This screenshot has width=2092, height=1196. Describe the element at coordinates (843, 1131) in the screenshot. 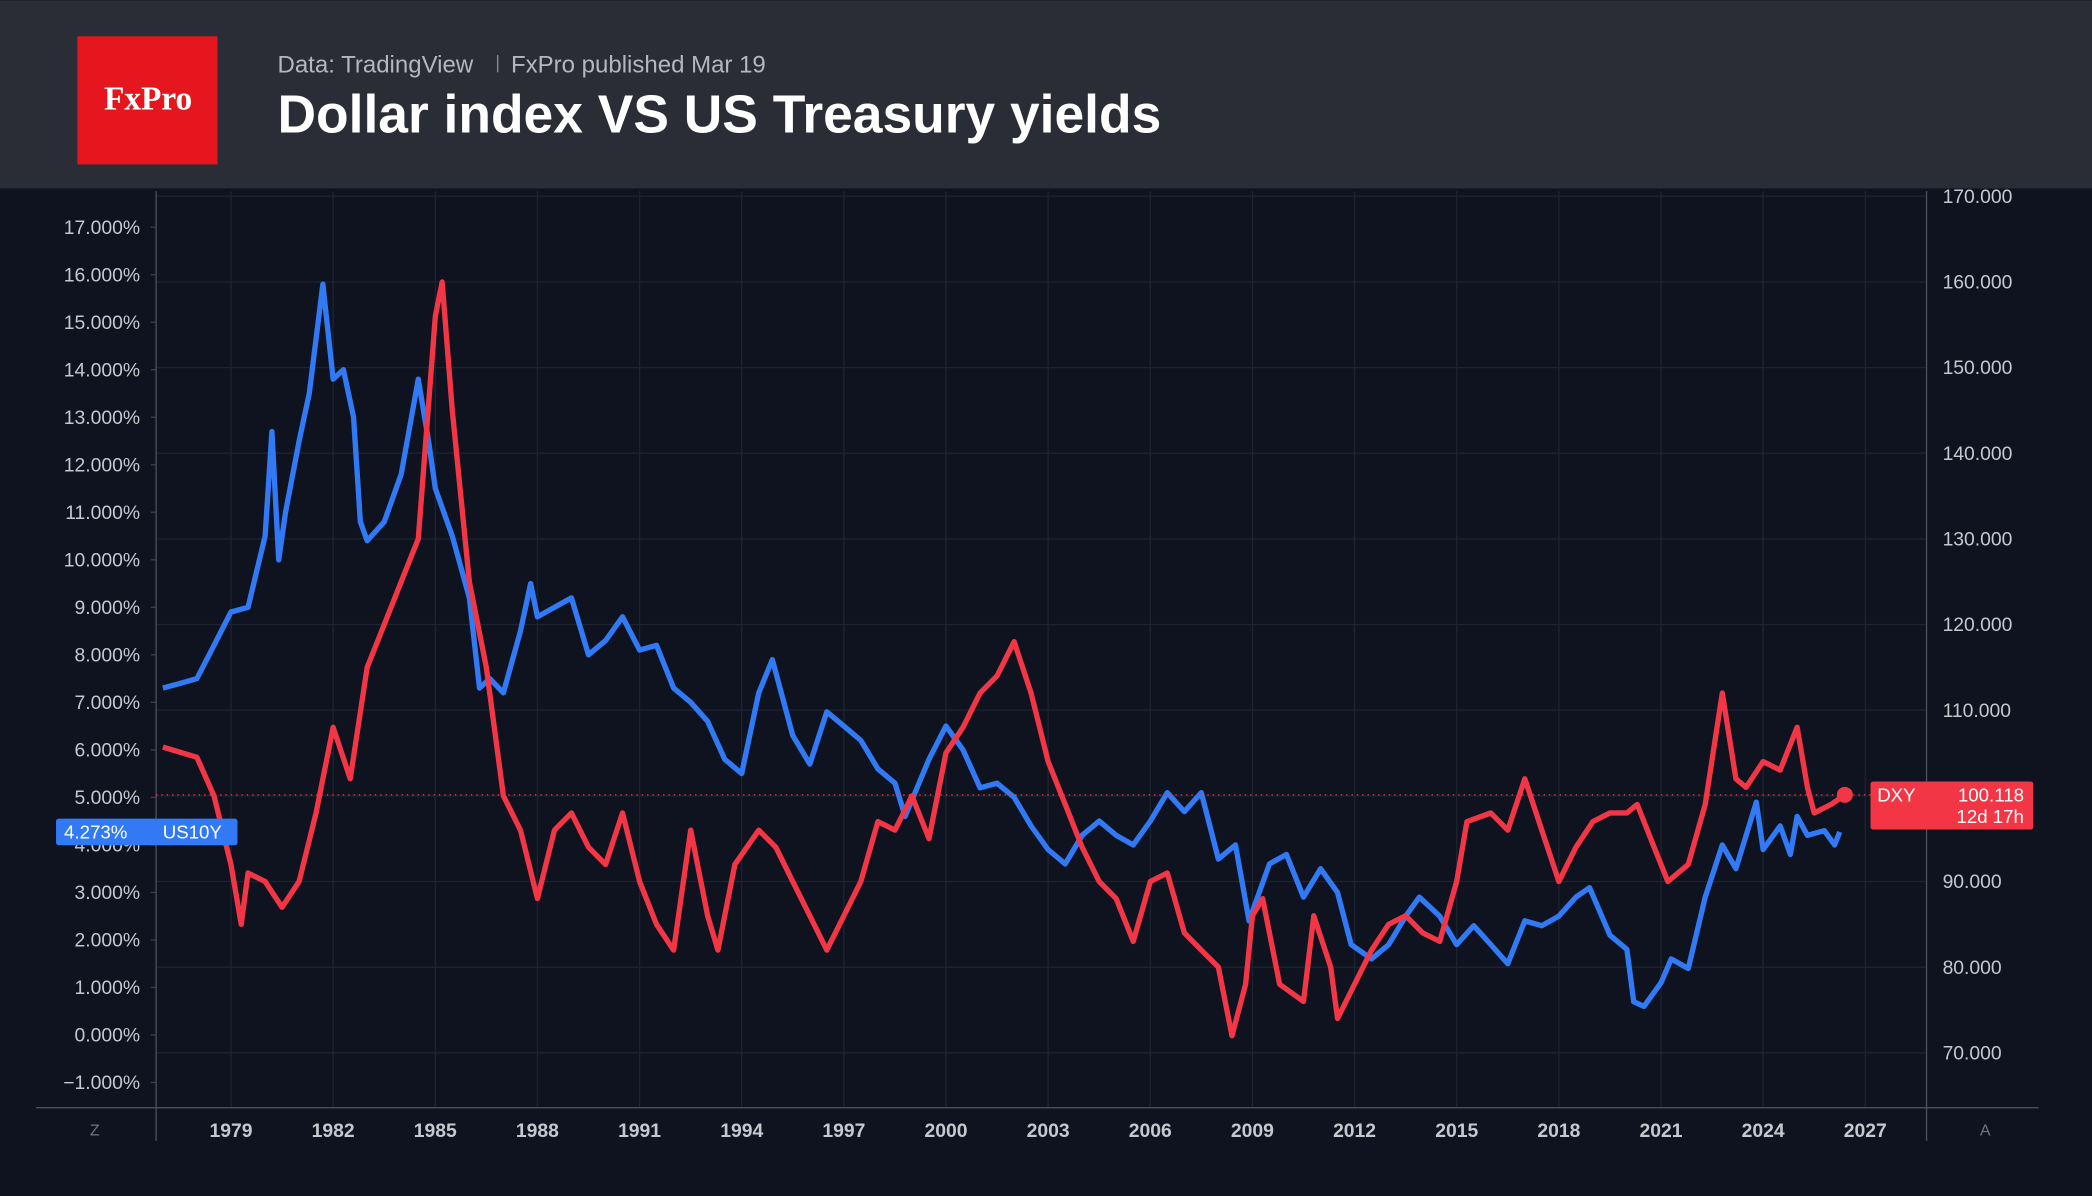

I see `x-tick-label: 1997` at that location.